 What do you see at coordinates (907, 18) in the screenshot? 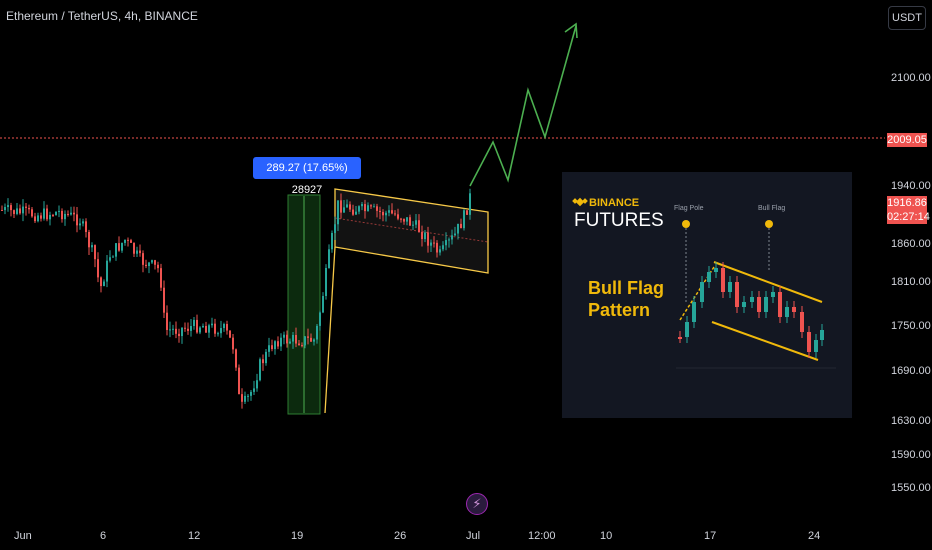
I see `currency-button: USDT` at bounding box center [907, 18].